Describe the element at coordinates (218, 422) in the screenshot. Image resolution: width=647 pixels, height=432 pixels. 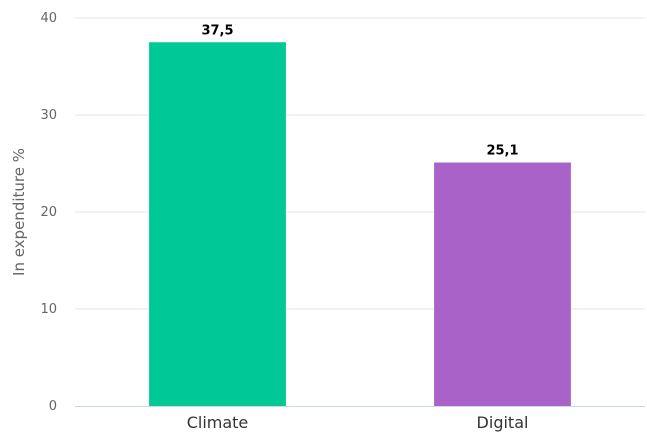
I see `x-tick-label-climate: Climate` at that location.